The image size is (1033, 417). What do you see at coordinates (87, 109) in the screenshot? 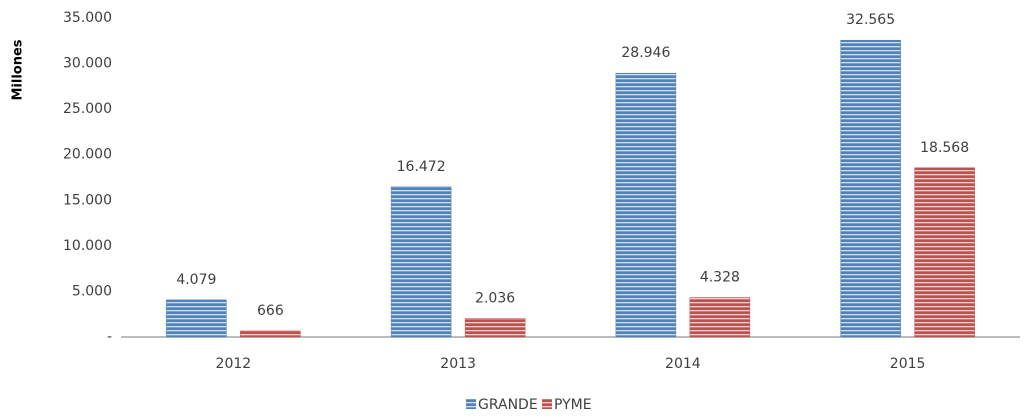
I see `y-tick-label: 25.000` at bounding box center [87, 109].